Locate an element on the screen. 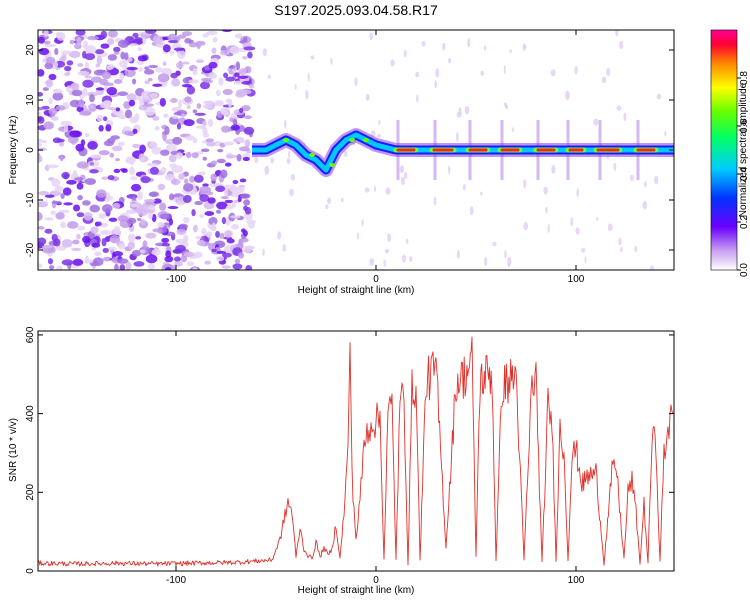 The height and width of the screenshot is (600, 750). ridge-spot is located at coordinates (352, 140).